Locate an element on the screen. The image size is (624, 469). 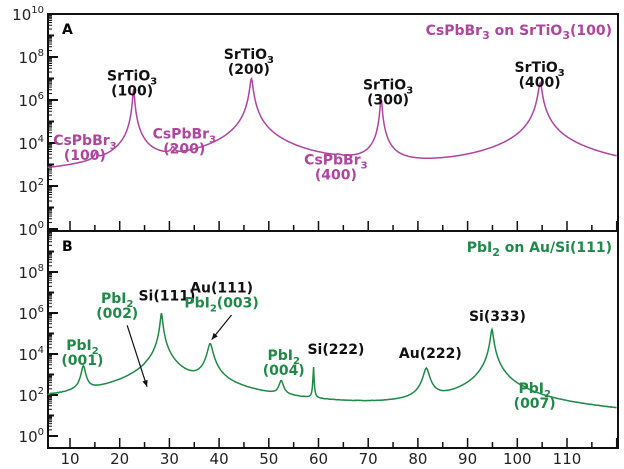
peak-label: Si(333) is located at coordinates (497, 317).